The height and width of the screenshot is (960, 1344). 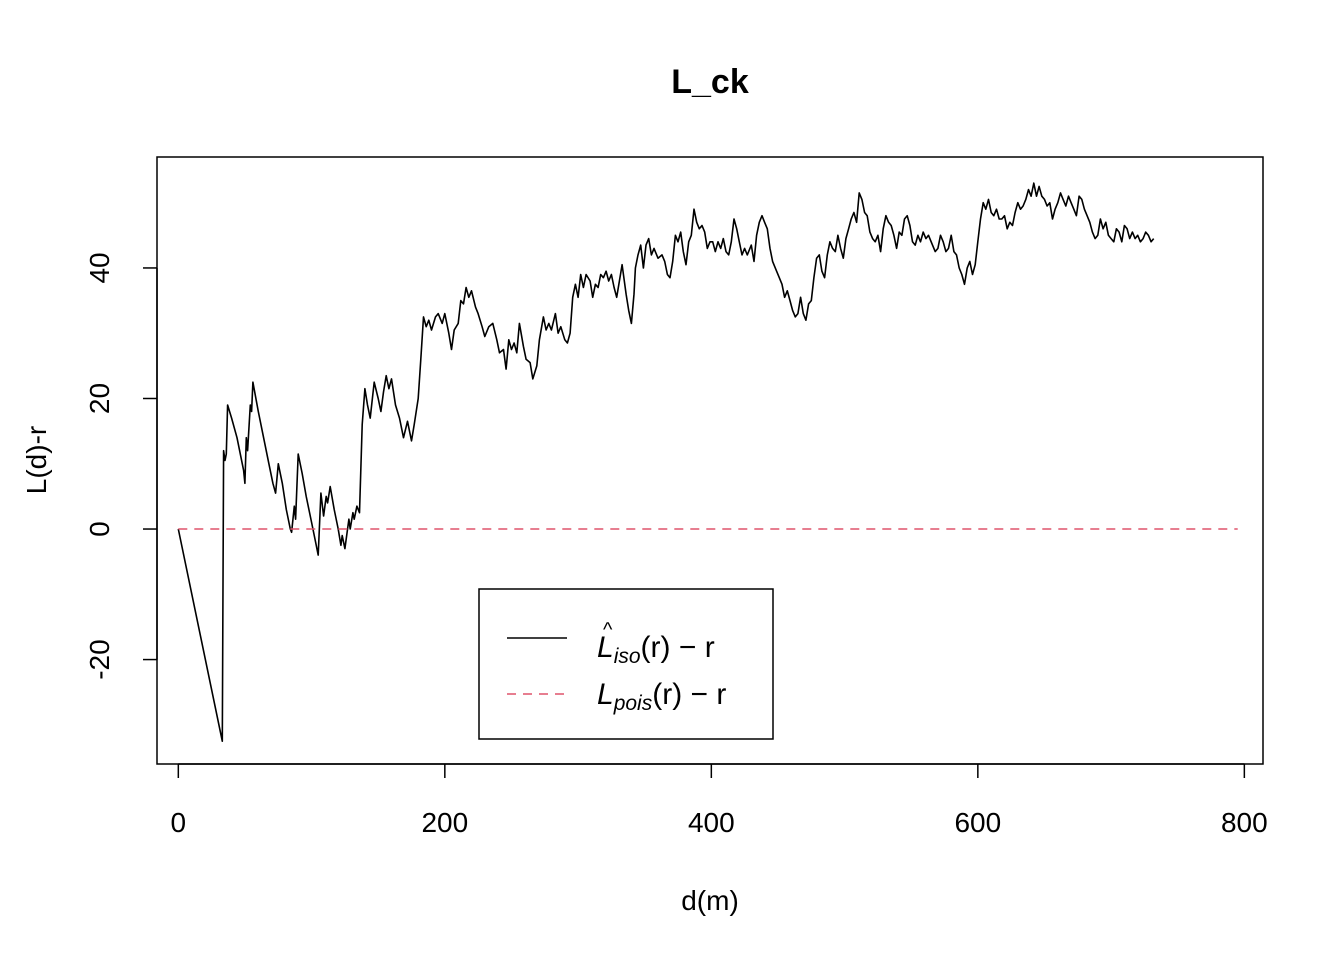 I want to click on y-tick-label: 0, so click(x=99, y=529).